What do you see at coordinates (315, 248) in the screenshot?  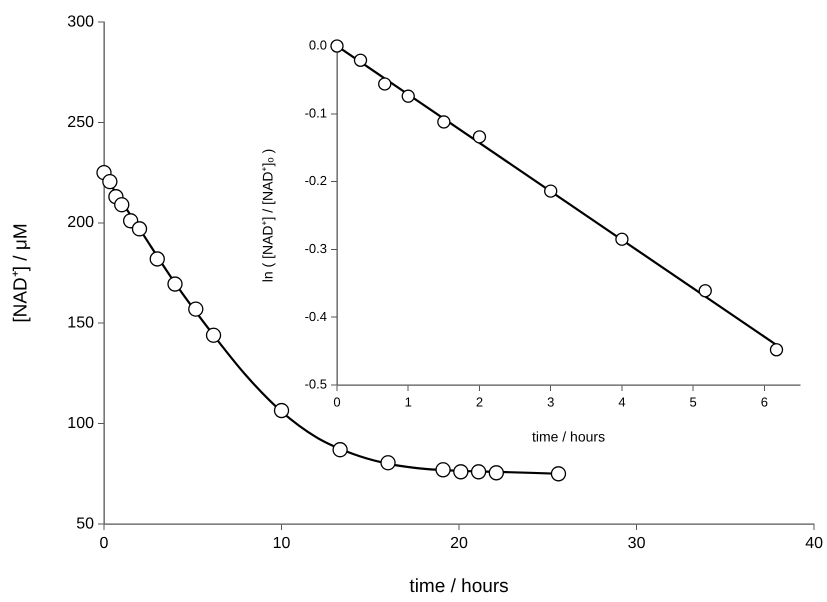 I see `y-tick-label: -0.3` at bounding box center [315, 248].